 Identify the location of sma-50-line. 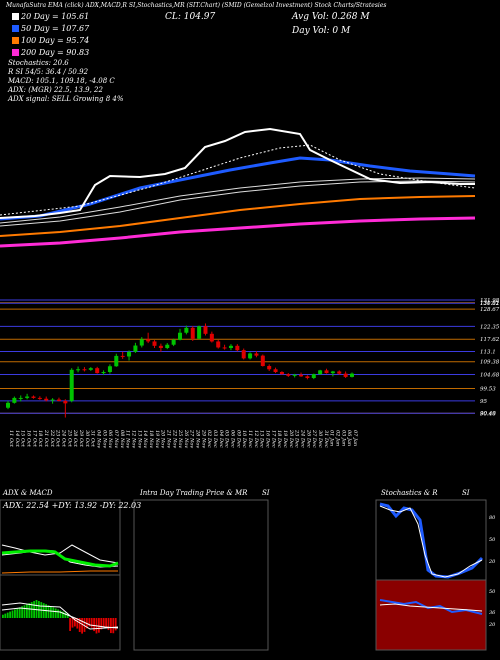
(238, 188).